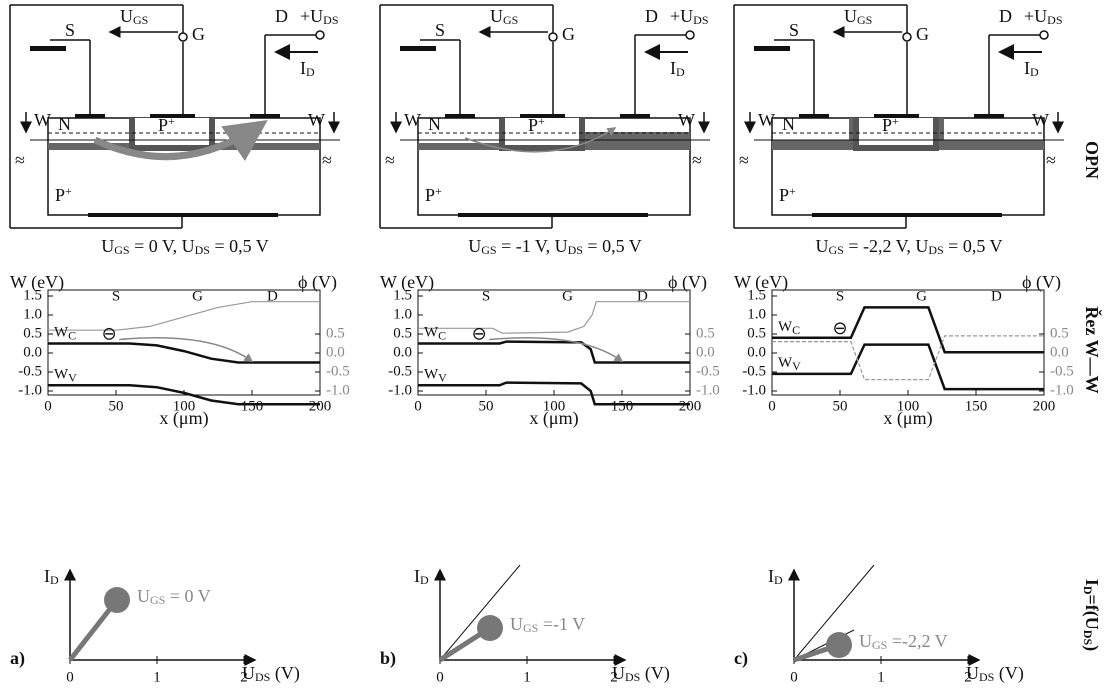  Describe the element at coordinates (567, 296) in the screenshot. I see `band-g: G` at that location.